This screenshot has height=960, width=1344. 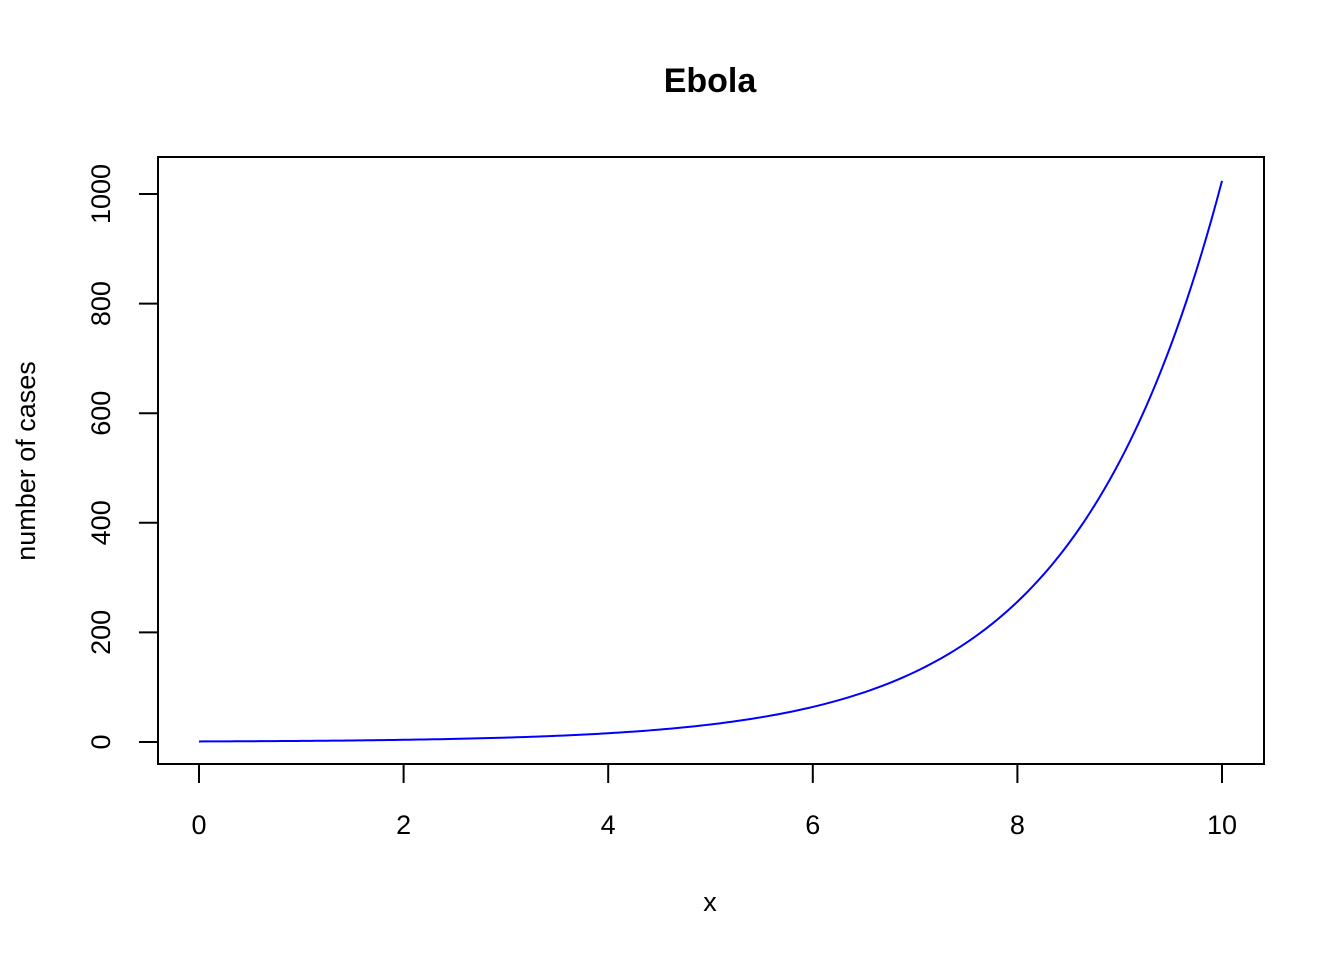 I want to click on y-axis-label: number of cases, so click(x=26, y=461).